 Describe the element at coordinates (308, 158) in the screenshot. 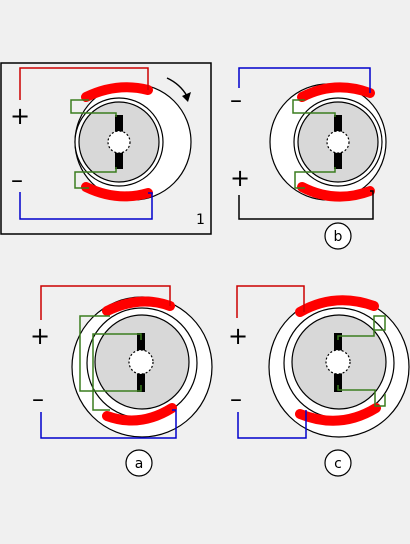

I see `panel-b: – + b` at that location.